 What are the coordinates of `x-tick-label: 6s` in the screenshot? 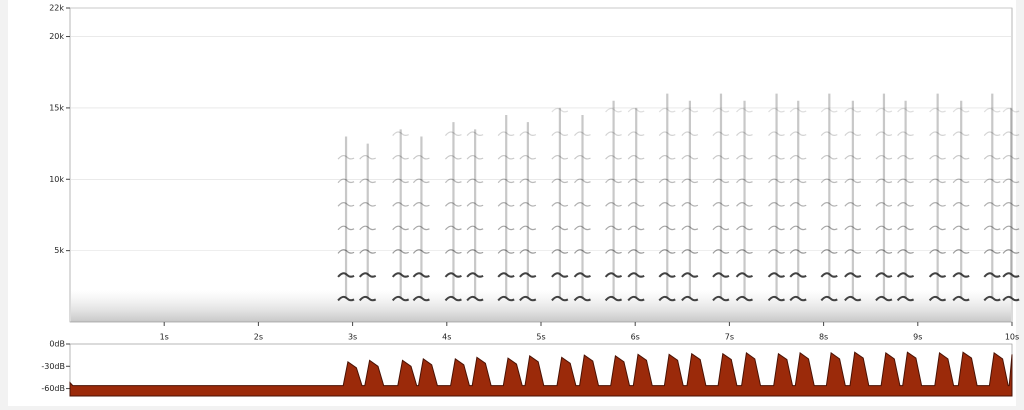 It's located at (635, 337).